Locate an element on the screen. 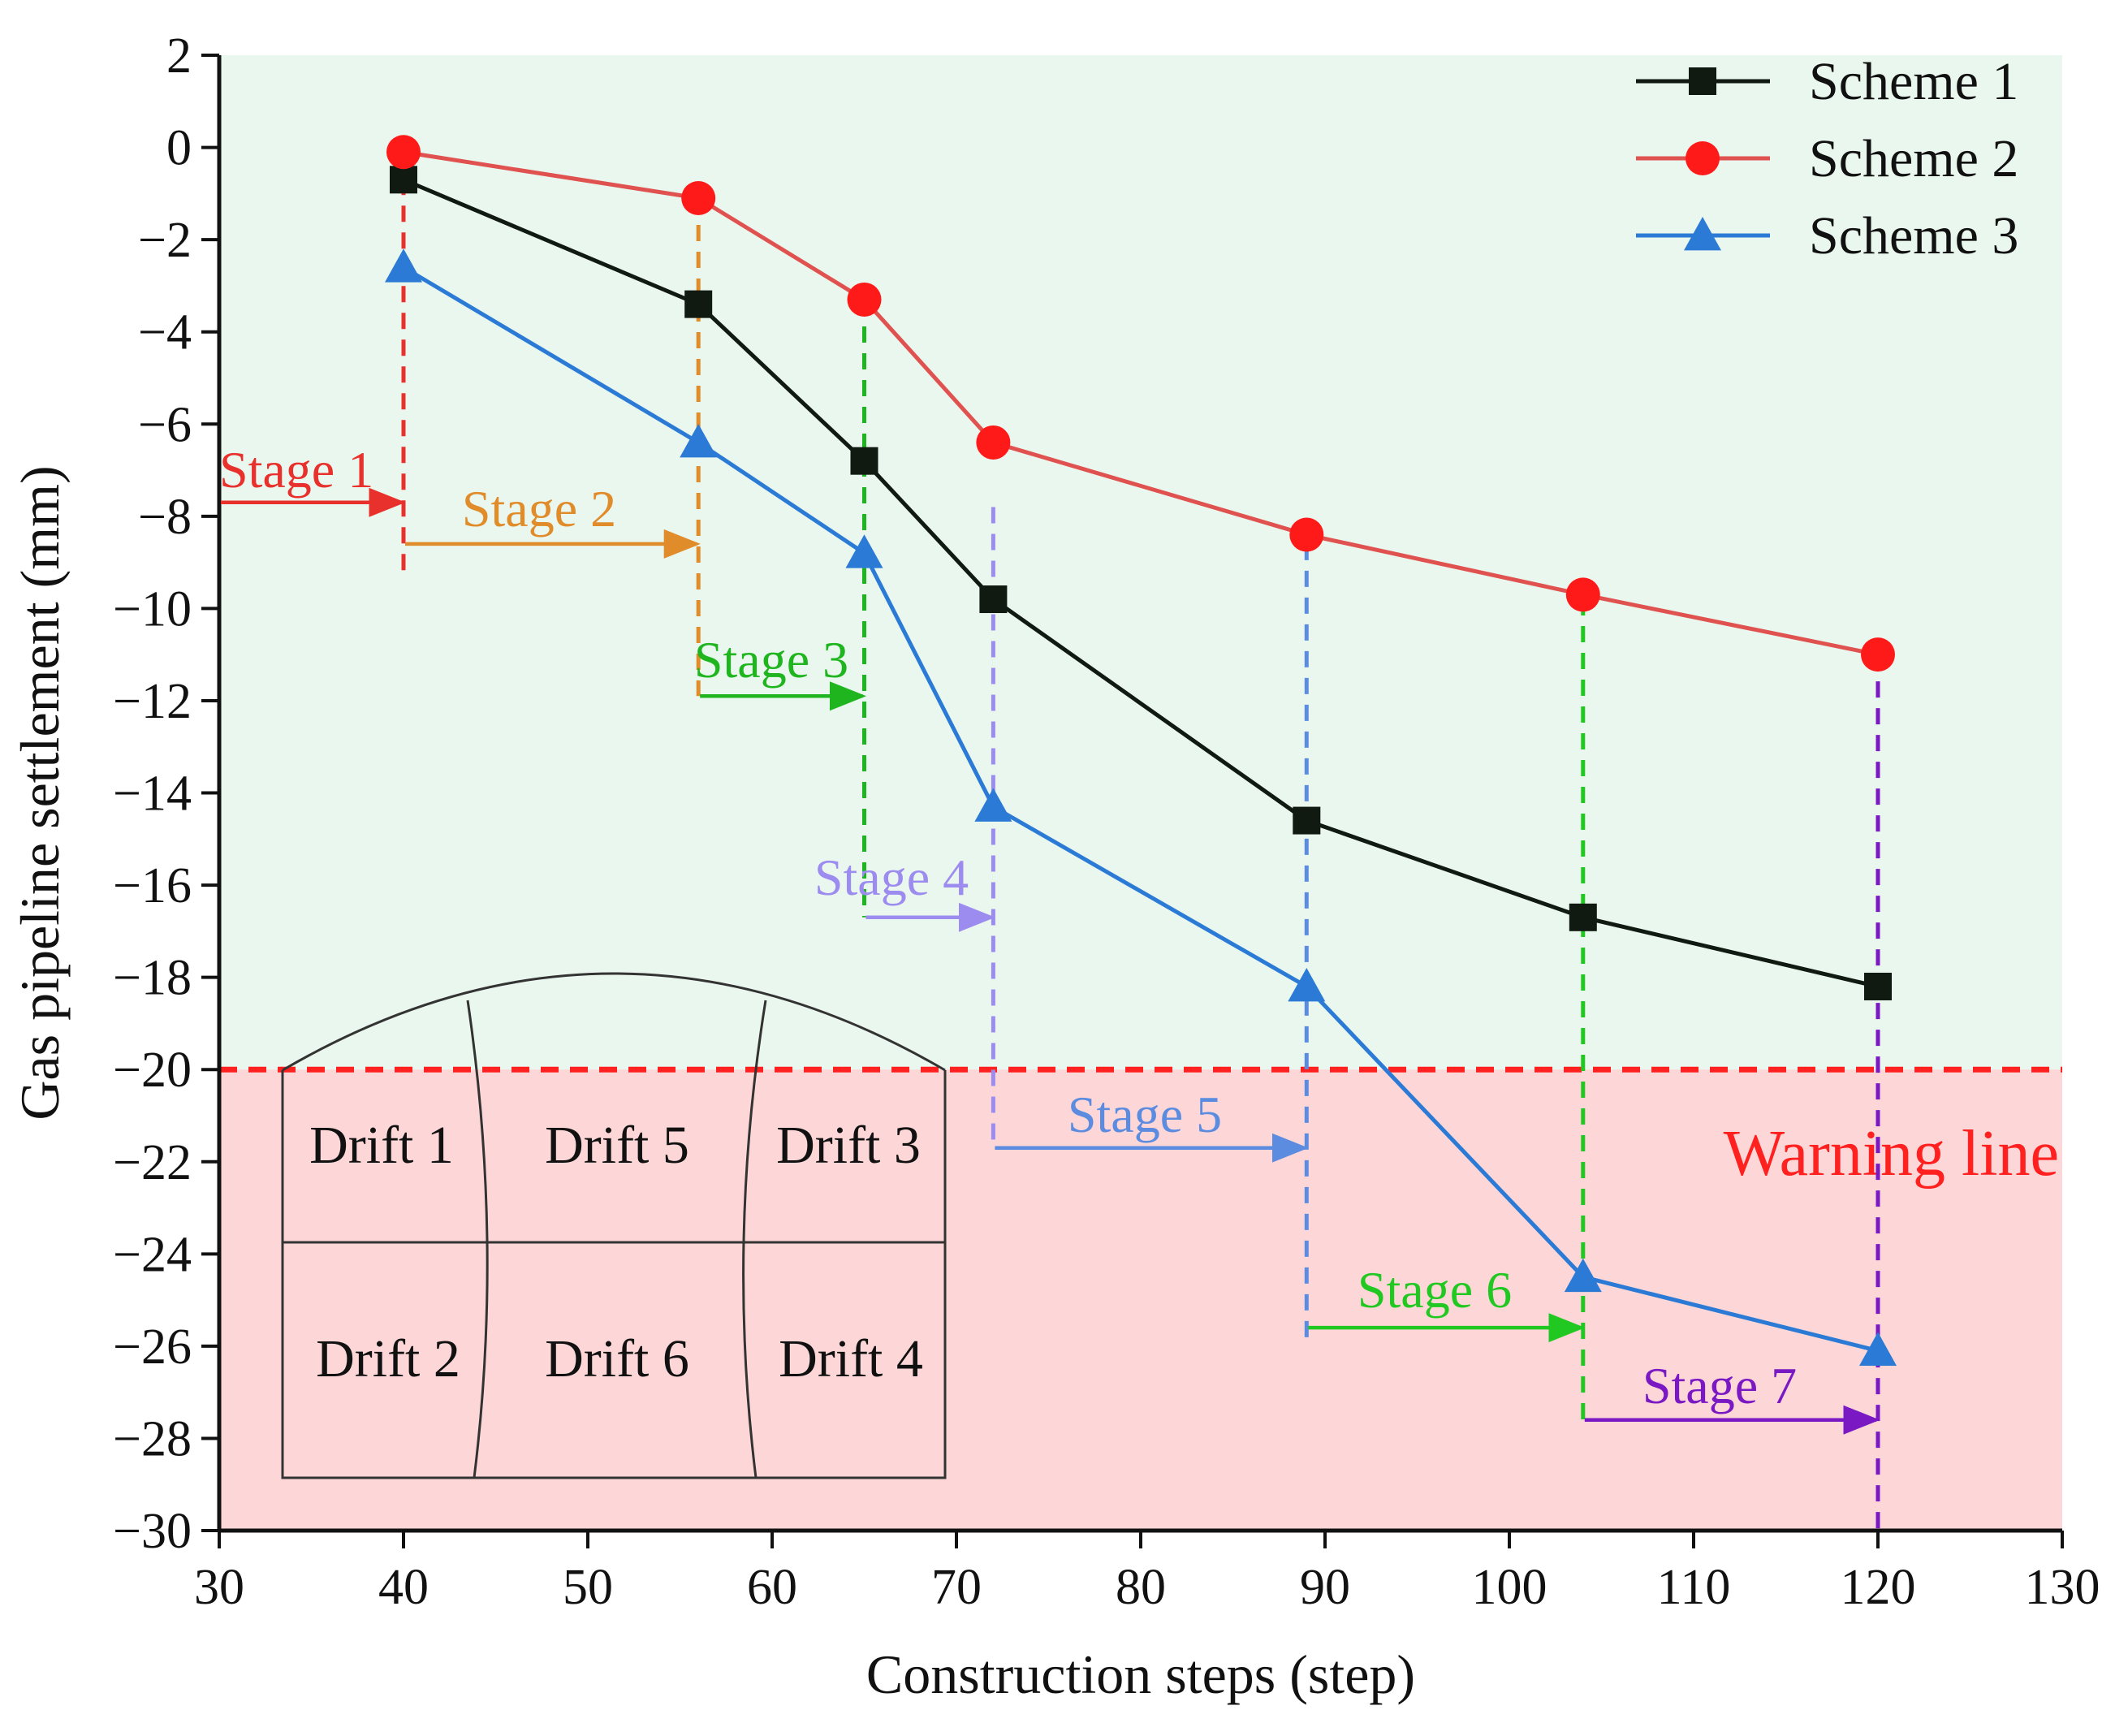 The width and height of the screenshot is (2128, 1736). warning-line-label: Warning line is located at coordinates (1892, 1154).